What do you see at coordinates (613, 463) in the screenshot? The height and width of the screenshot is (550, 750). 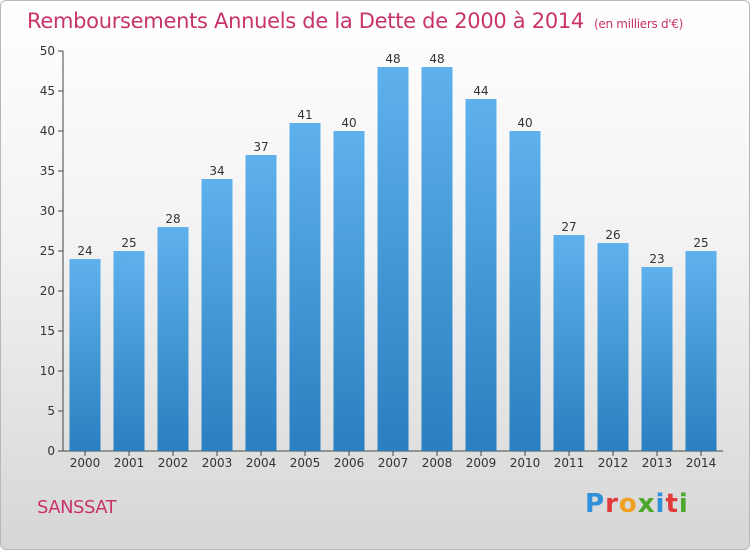 I see `x-tick-label: 2012` at bounding box center [613, 463].